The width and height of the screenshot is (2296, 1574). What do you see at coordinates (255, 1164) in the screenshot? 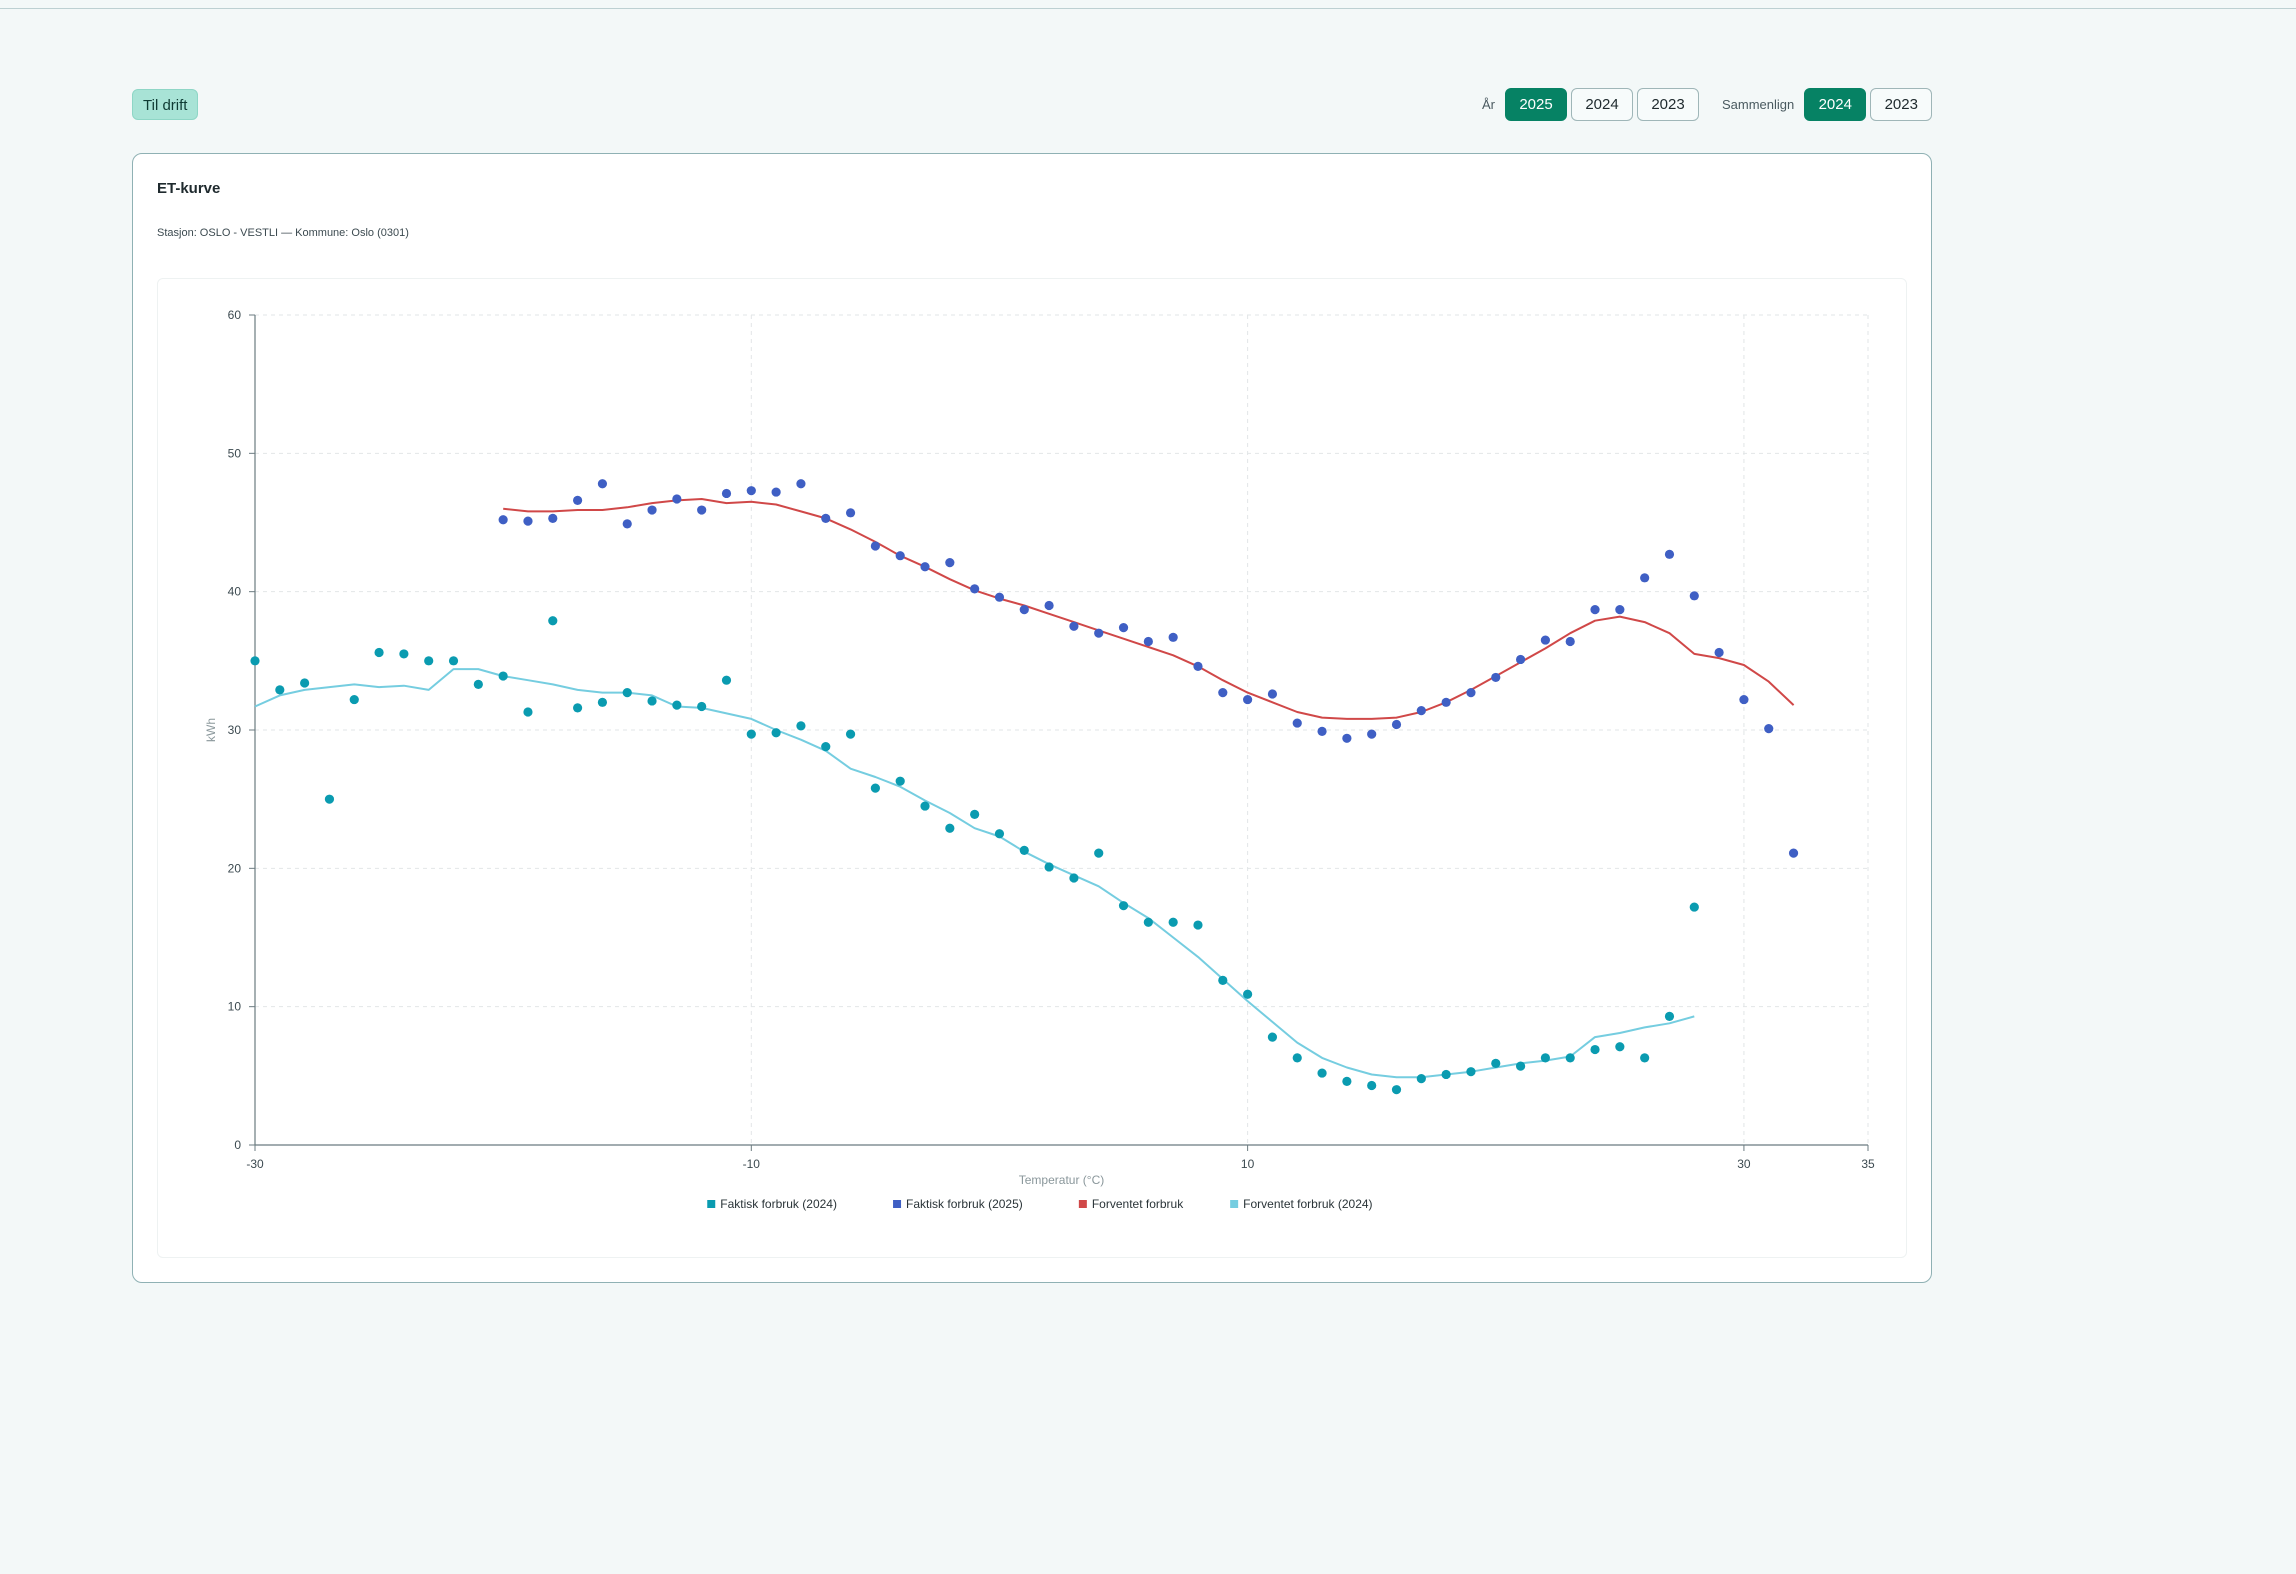
I see `x-tick-label: -30` at bounding box center [255, 1164].